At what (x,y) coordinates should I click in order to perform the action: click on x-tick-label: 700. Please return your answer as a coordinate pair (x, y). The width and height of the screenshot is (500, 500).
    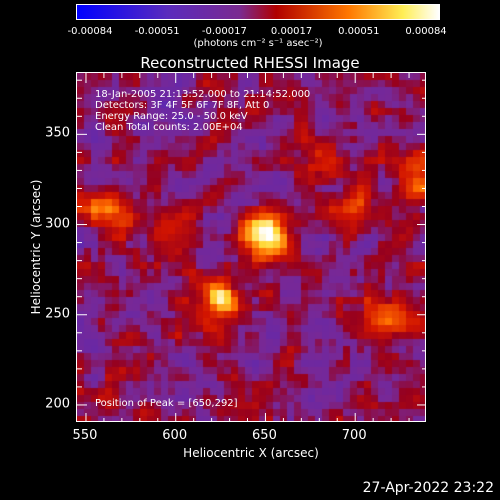
    Looking at the image, I should click on (354, 435).